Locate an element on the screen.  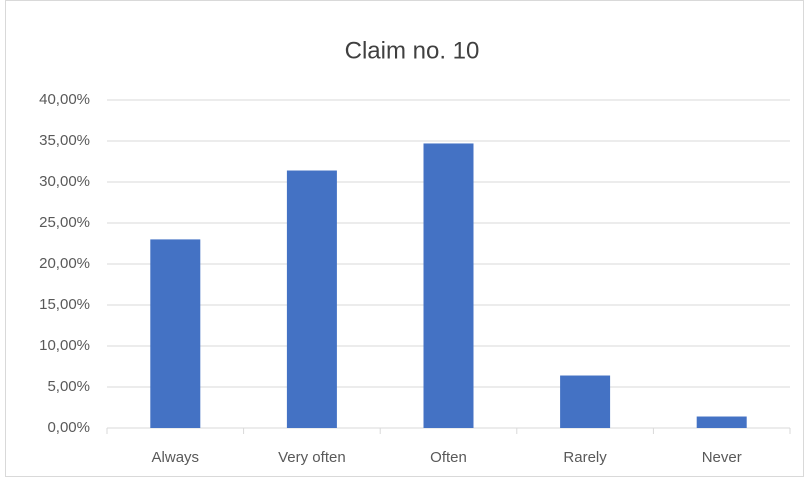
y-tick-label: 10,00% is located at coordinates (64, 345).